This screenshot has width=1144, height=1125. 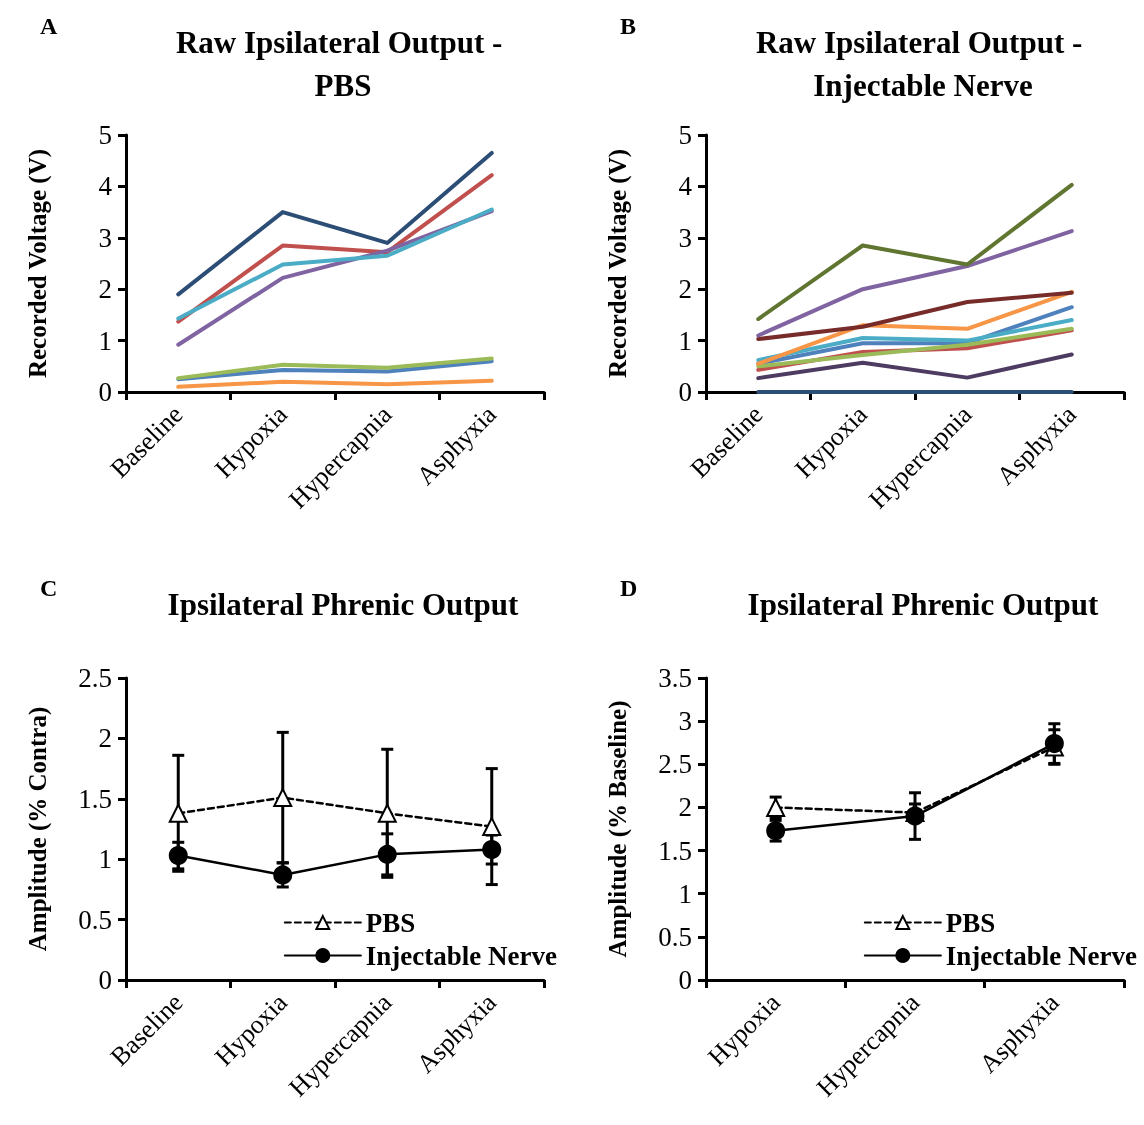 What do you see at coordinates (343, 64) in the screenshot?
I see `chart-title: Raw Ipsilateral Output - PBS` at bounding box center [343, 64].